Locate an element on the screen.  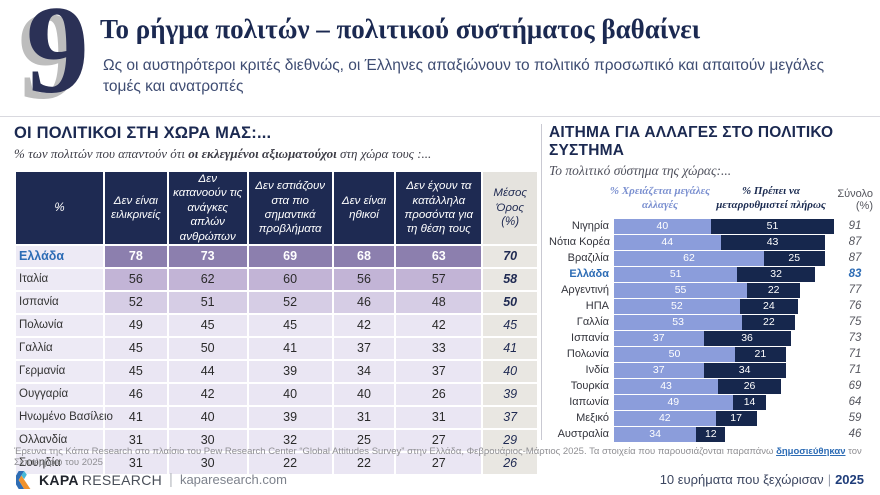
stacked-bar: 62 25 is located at coordinates (727, 258).